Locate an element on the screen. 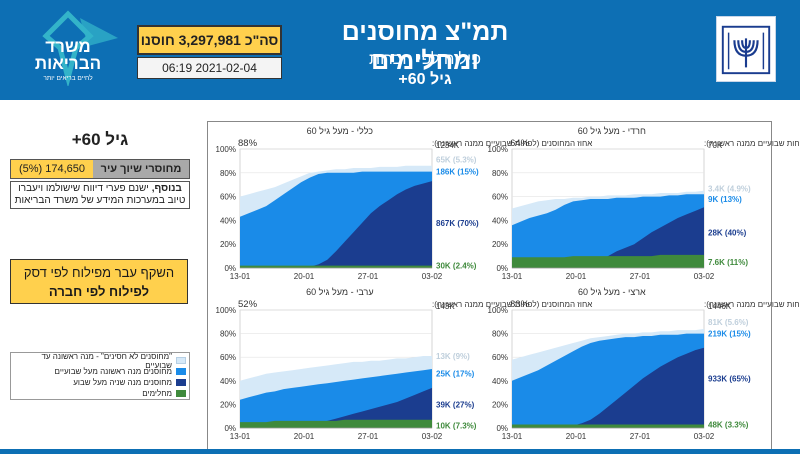  logo-line-2: הבריאות is located at coordinates (68, 63).